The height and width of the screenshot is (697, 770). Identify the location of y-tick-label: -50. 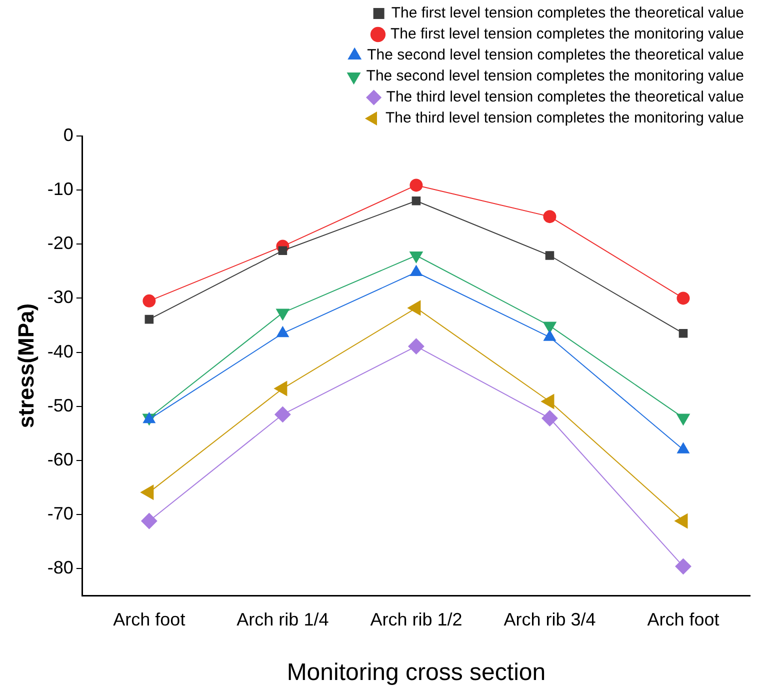
(60, 405).